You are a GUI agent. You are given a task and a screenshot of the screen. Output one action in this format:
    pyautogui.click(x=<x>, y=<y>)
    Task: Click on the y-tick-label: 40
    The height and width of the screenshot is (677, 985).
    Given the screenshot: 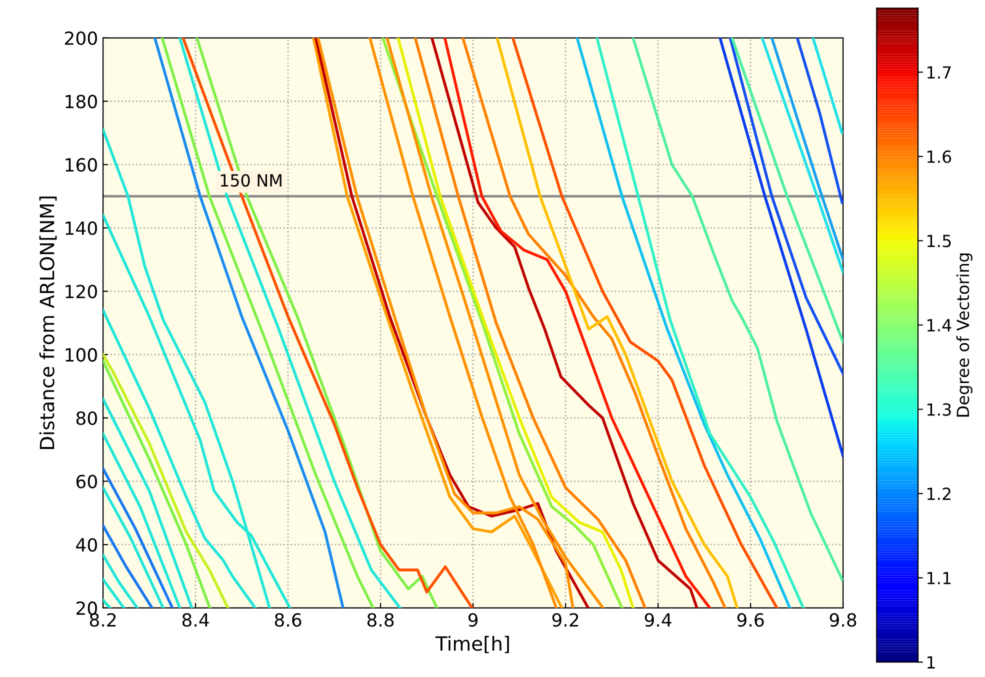 What is the action you would take?
    pyautogui.click(x=86, y=545)
    